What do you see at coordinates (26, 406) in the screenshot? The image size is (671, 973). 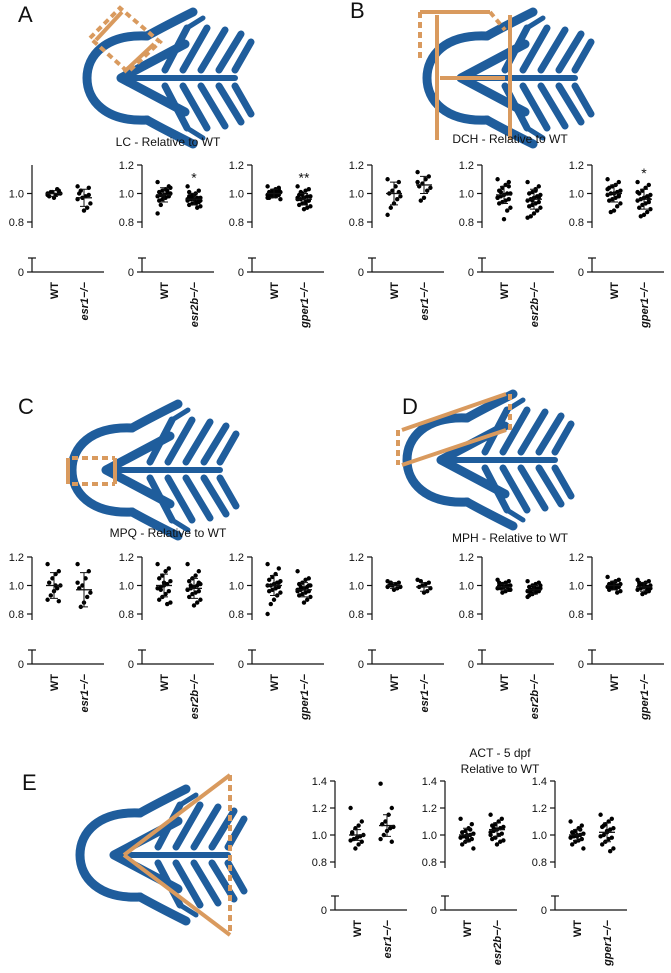 I see `panel-label: C` at bounding box center [26, 406].